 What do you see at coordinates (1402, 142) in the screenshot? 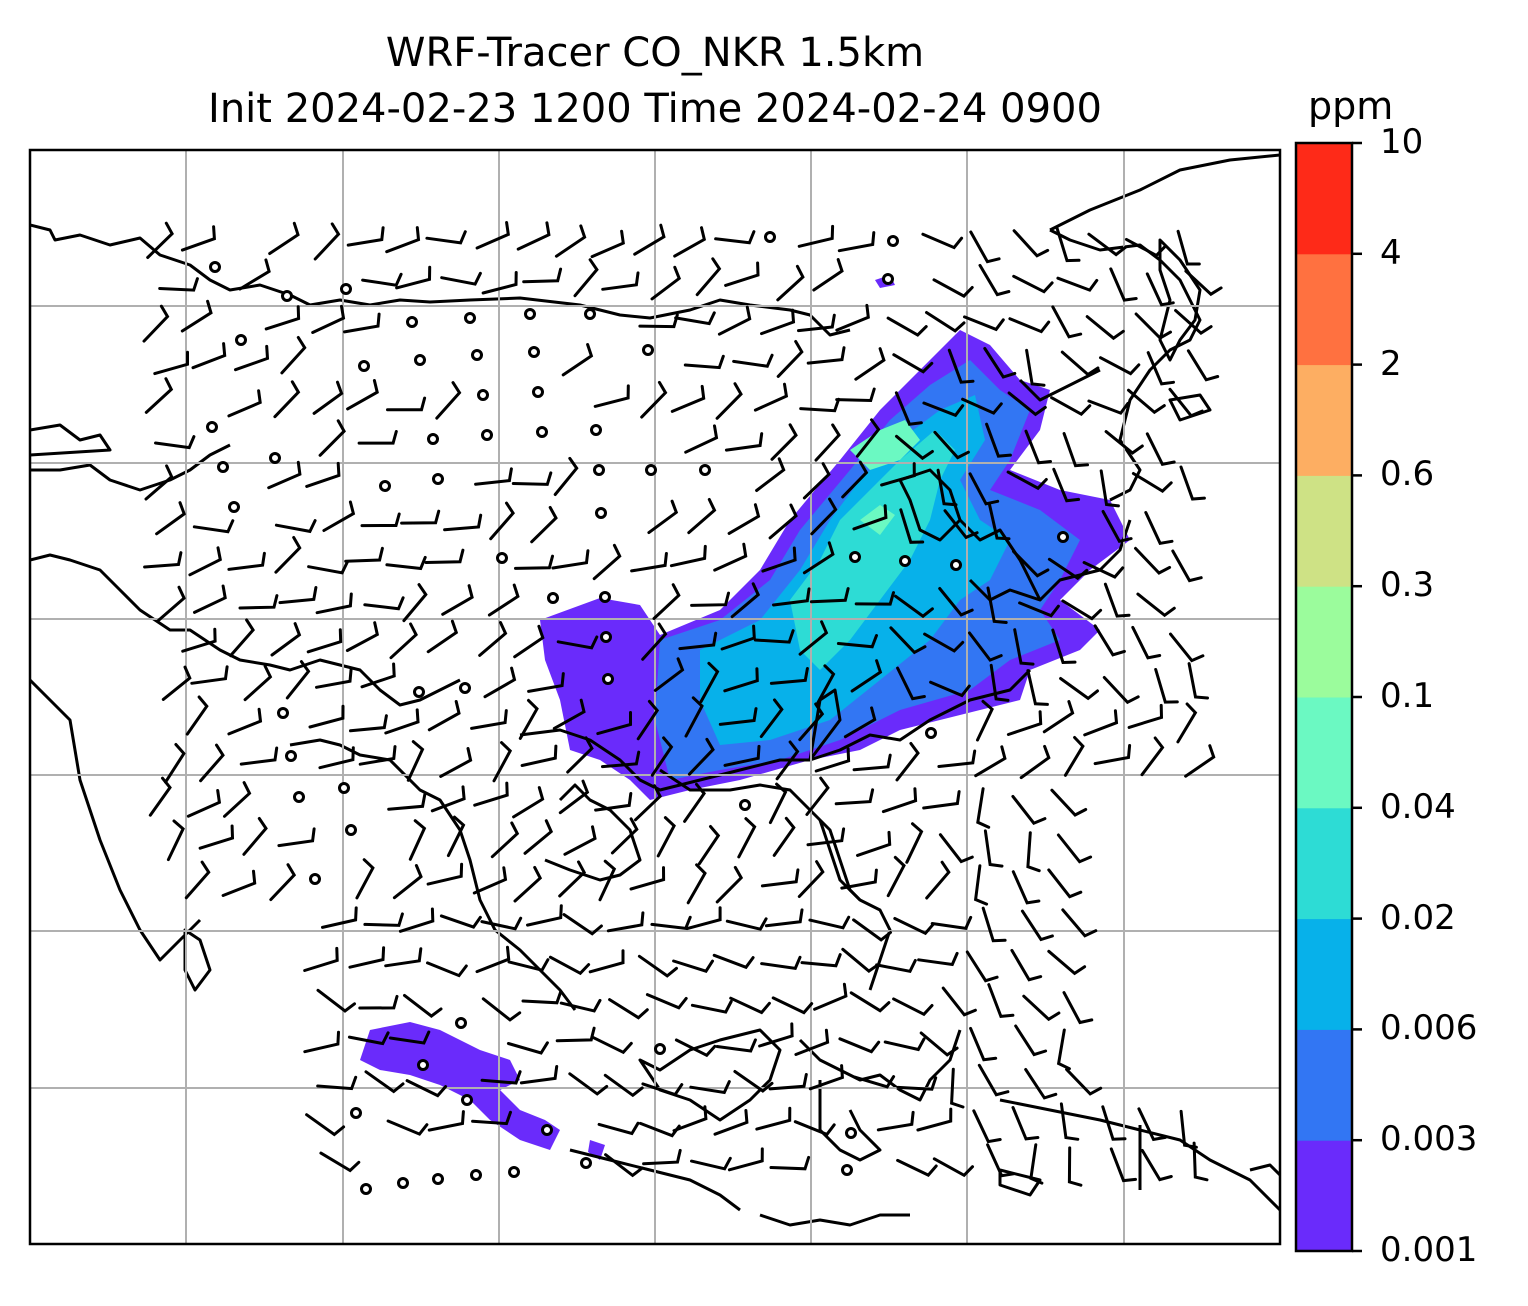
I see `colorbar-tick-label: 10` at bounding box center [1402, 142].